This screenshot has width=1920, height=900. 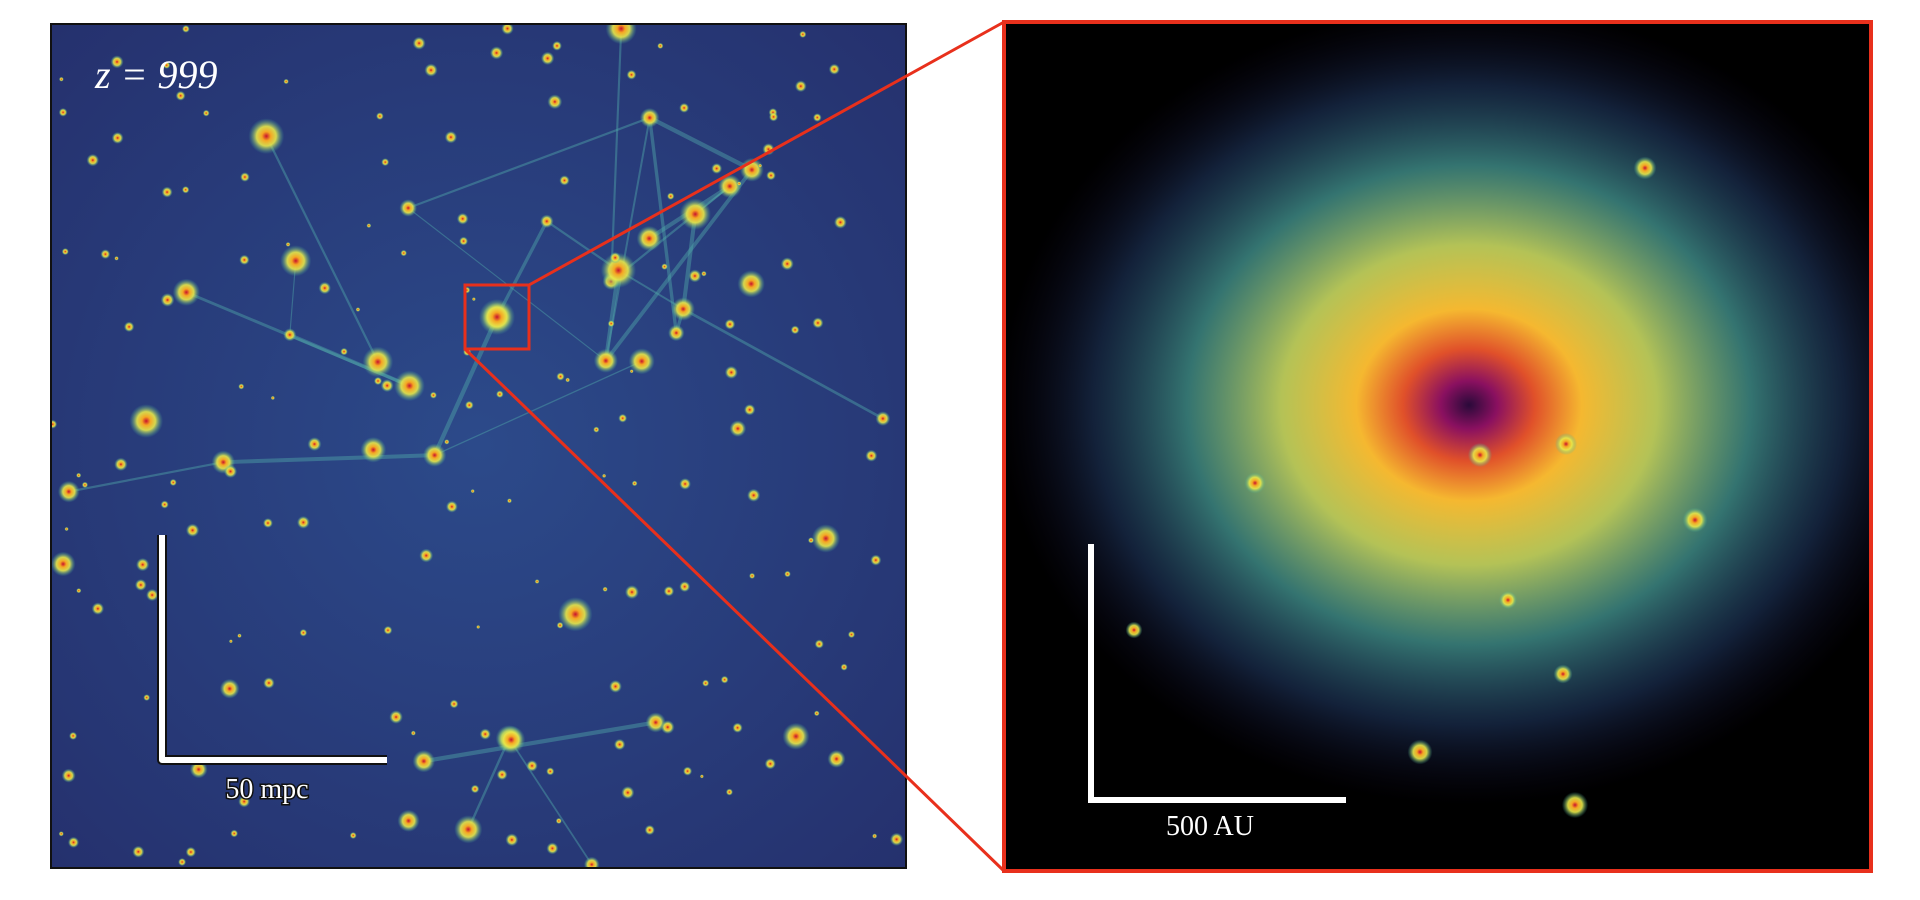 I want to click on zoom-line, so click(x=766, y=153).